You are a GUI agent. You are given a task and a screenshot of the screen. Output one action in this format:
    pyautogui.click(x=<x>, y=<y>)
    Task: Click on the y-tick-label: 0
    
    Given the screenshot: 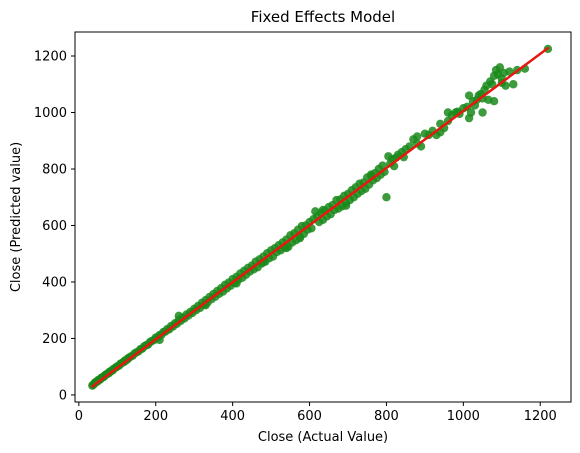 What is the action you would take?
    pyautogui.click(x=63, y=395)
    